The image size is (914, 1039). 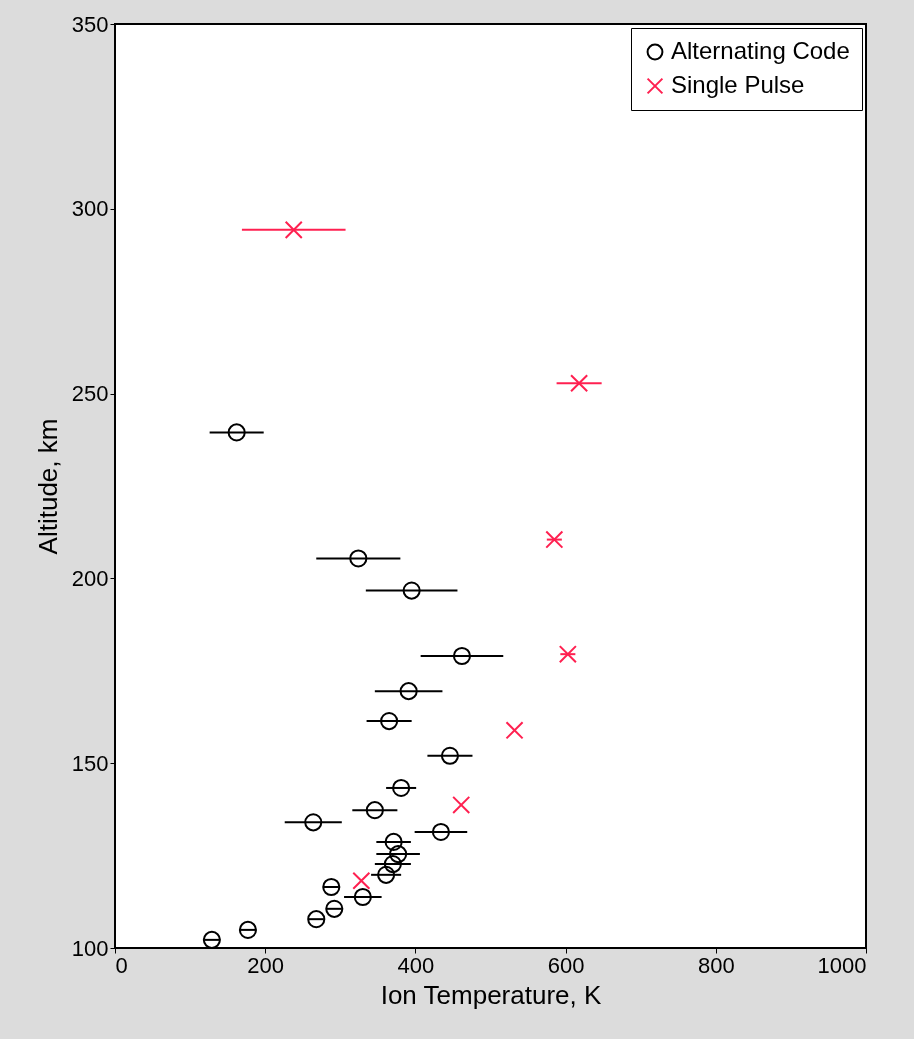 What do you see at coordinates (566, 965) in the screenshot?
I see `x-tick-label: 600` at bounding box center [566, 965].